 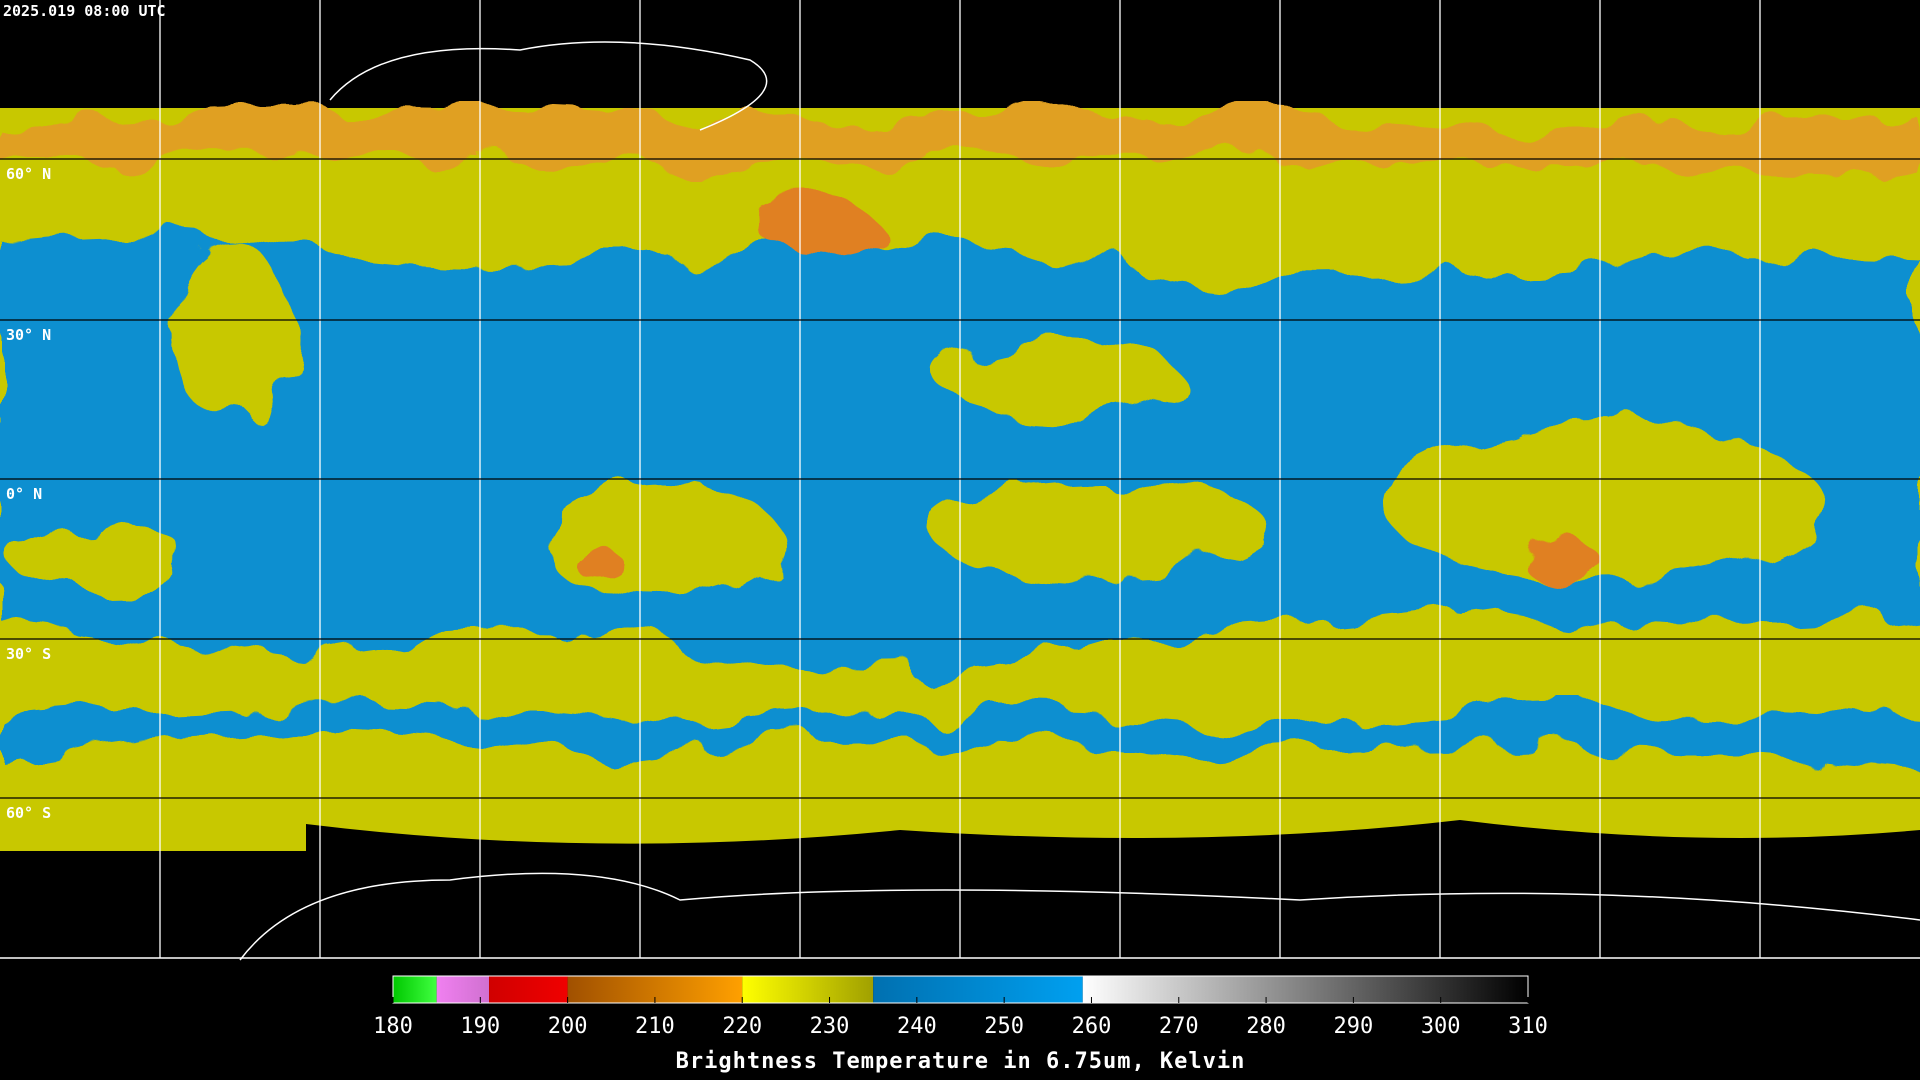 I want to click on colorbar-tick-label: 190, so click(x=480, y=1026).